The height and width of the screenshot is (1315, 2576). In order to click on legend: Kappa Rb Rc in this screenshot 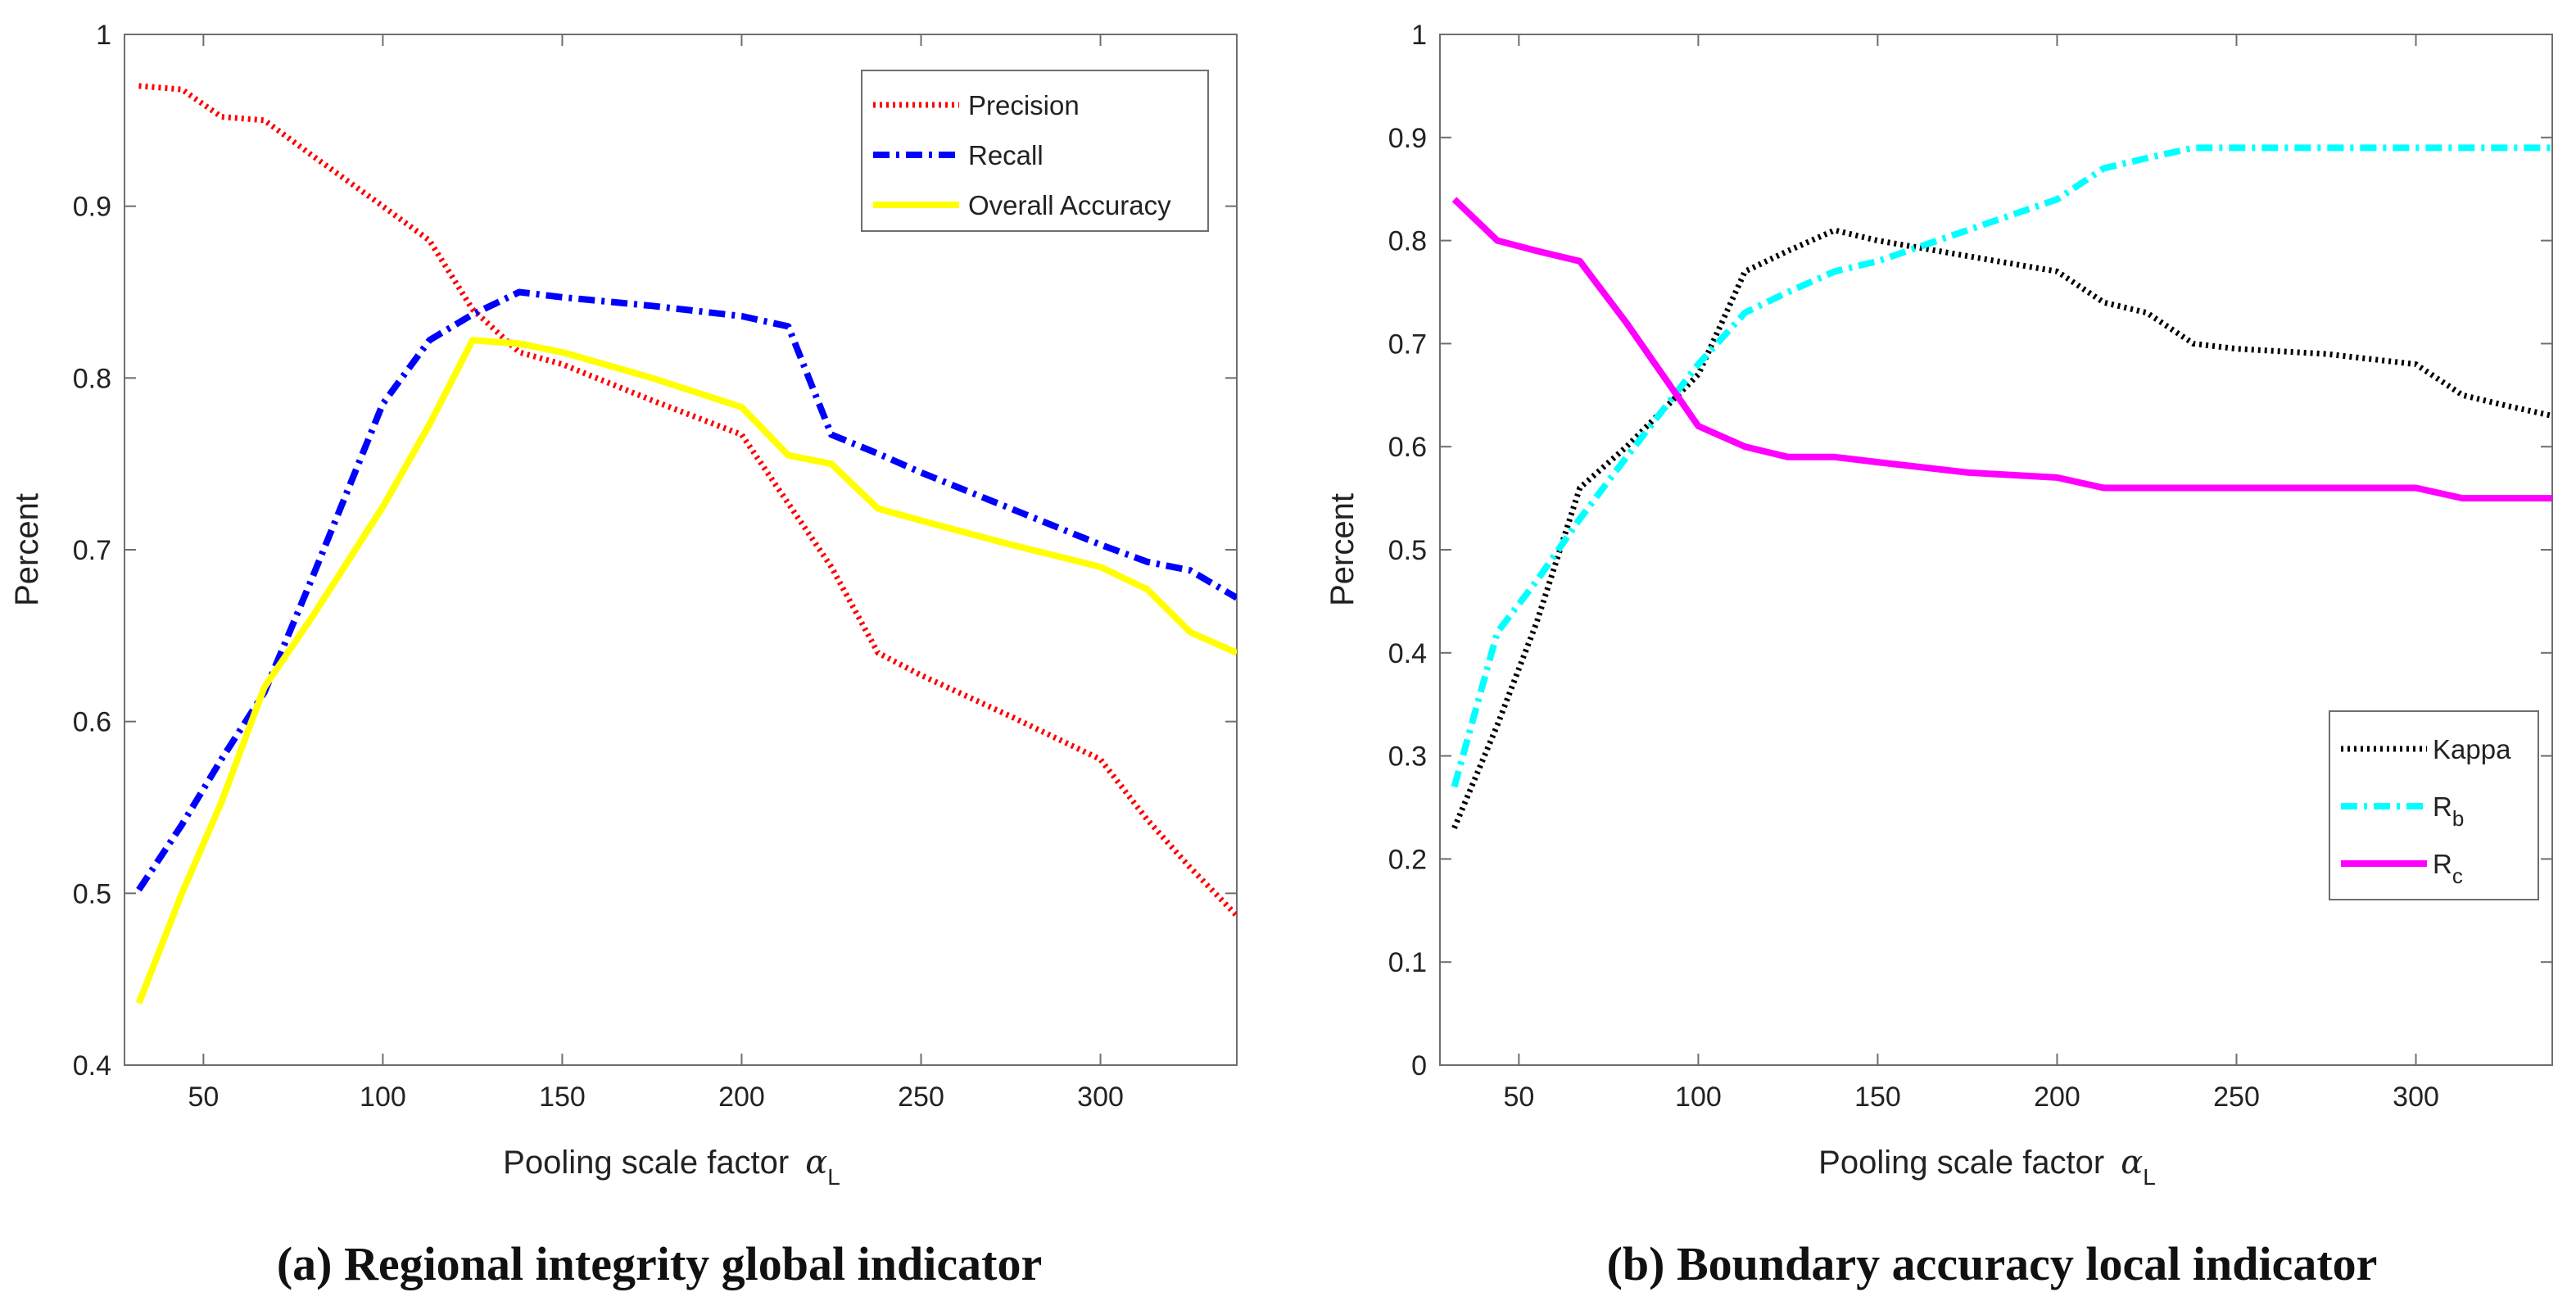, I will do `click(2434, 805)`.